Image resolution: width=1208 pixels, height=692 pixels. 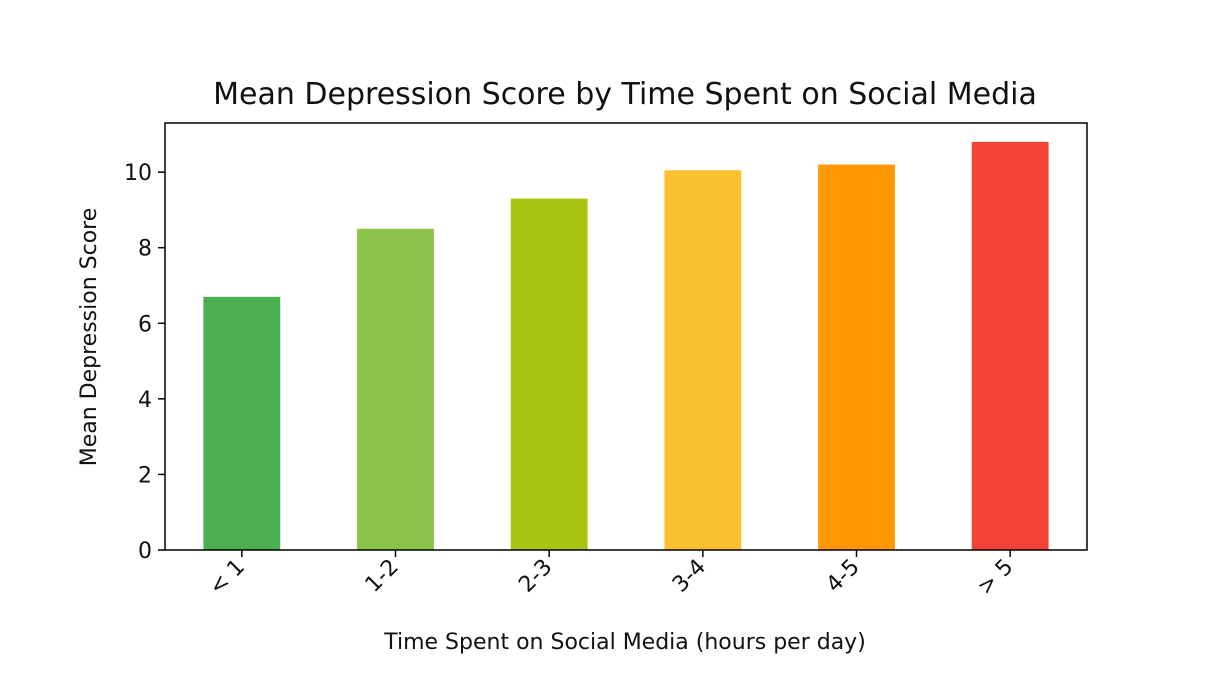 What do you see at coordinates (145, 475) in the screenshot?
I see `y-tick-label-1: 2` at bounding box center [145, 475].